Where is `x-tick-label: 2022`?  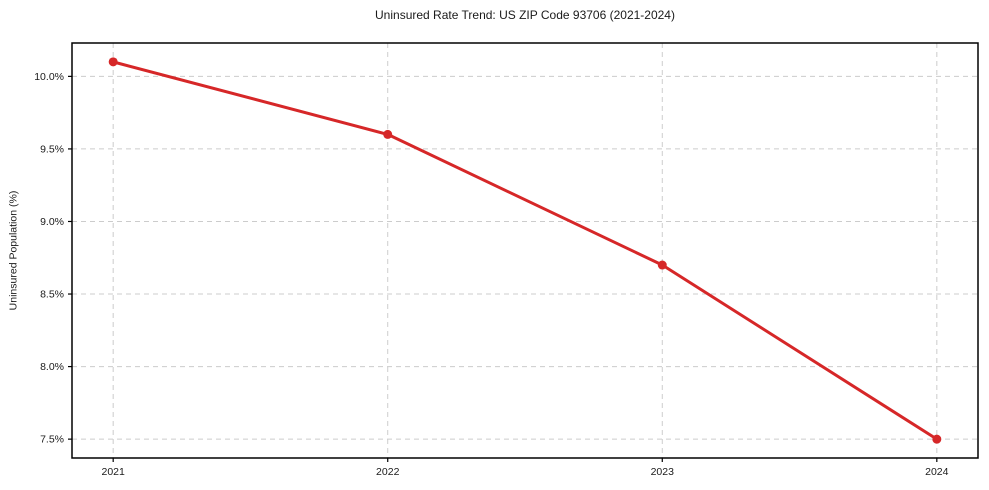
x-tick-label: 2022 is located at coordinates (388, 472).